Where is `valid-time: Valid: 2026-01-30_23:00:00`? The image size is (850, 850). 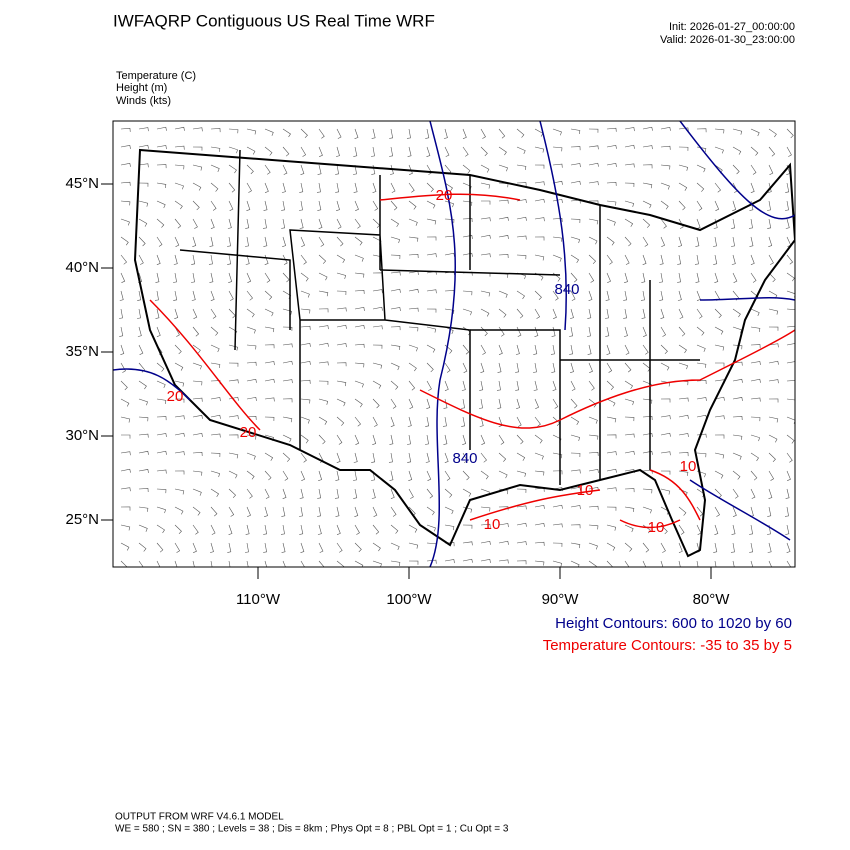
valid-time: Valid: 2026-01-30_23:00:00 is located at coordinates (727, 40).